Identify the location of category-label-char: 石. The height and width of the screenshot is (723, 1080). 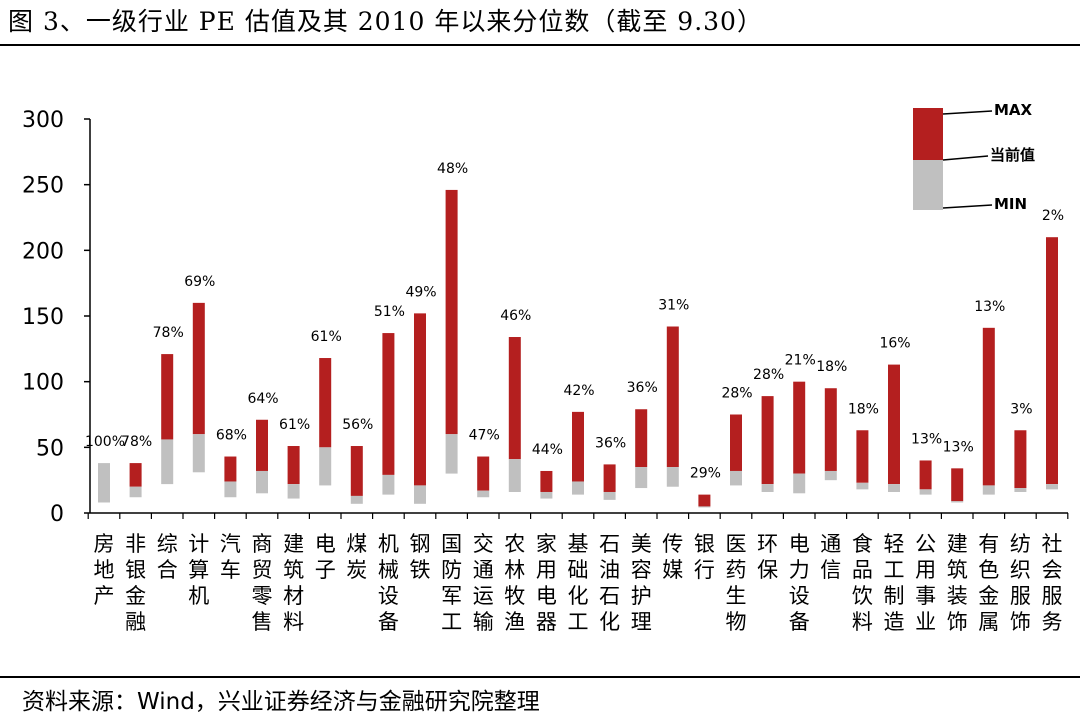
(609, 596).